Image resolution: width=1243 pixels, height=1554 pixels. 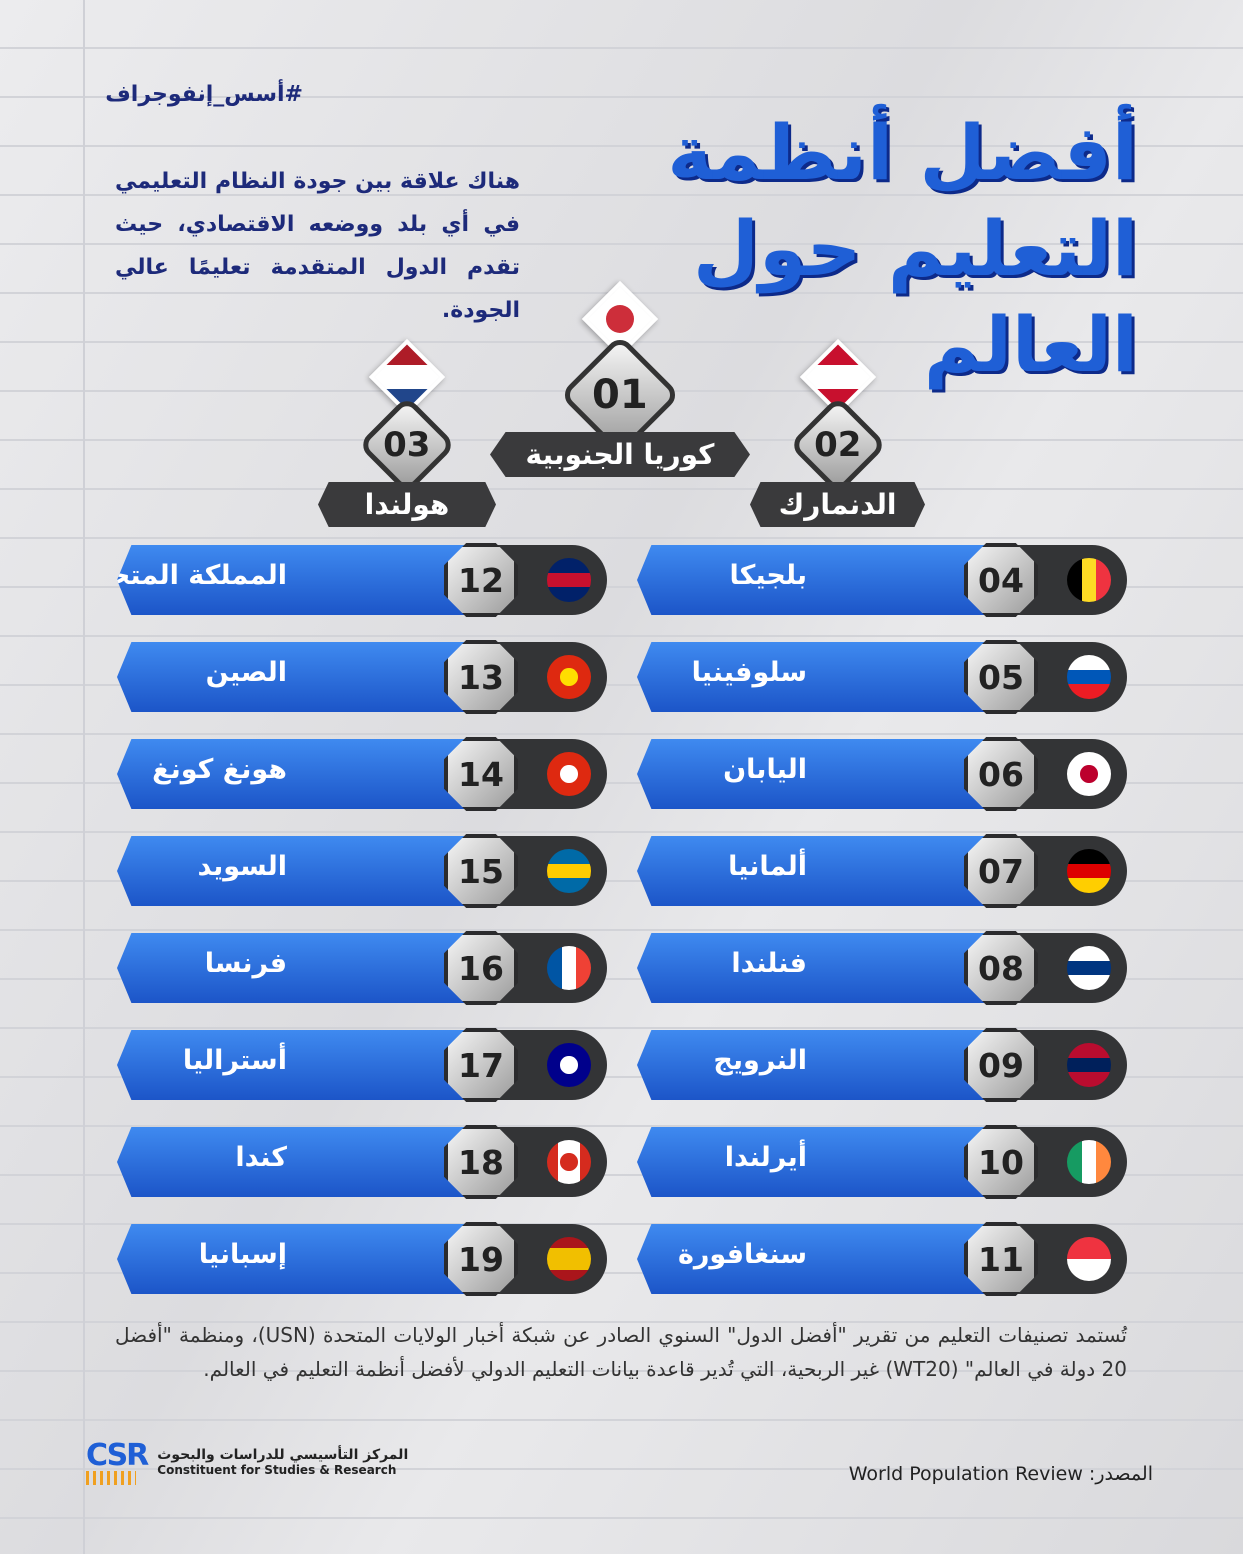 I want to click on ranking-row: السويد 15, so click(x=362, y=871).